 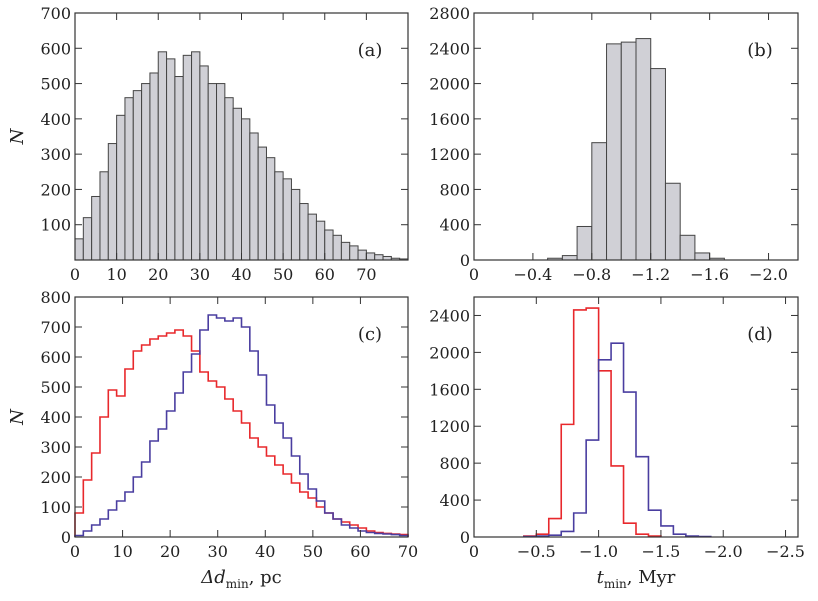 I want to click on ytick-label-d-0: 0, so click(x=465, y=537).